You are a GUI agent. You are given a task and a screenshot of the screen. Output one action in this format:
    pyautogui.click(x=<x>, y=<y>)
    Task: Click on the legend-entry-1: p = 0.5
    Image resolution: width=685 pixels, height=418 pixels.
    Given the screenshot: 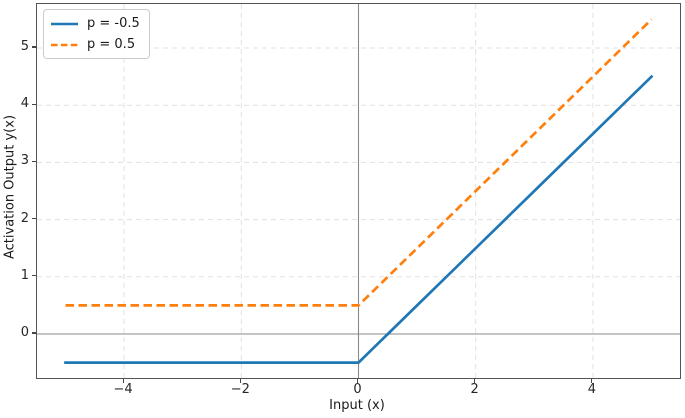 What is the action you would take?
    pyautogui.click(x=95, y=44)
    